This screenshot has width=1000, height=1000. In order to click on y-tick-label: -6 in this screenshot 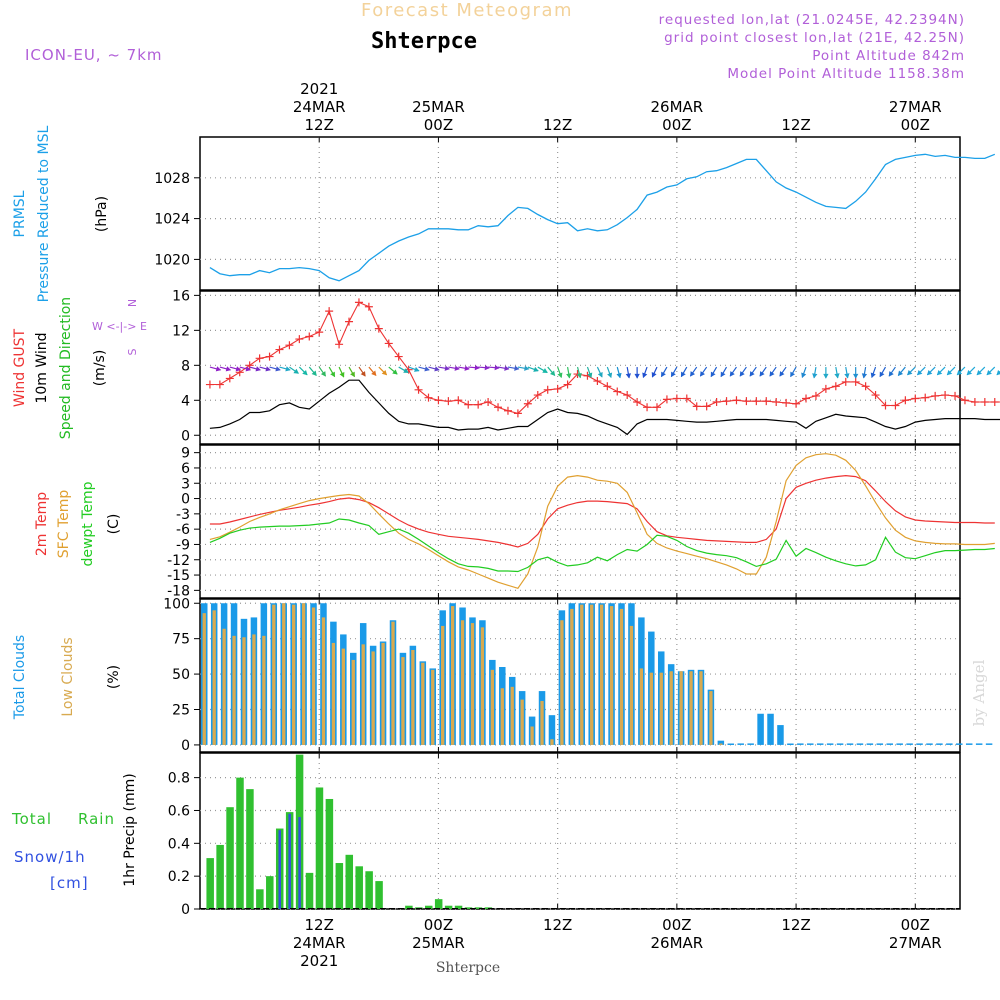, I will do `click(183, 530)`.